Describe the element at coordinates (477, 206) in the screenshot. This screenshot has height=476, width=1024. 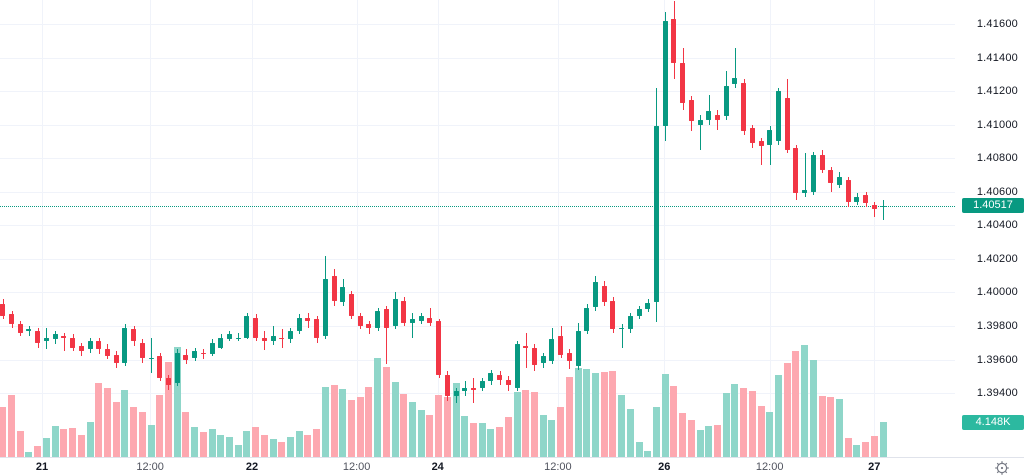
I see `last-price-line` at that location.